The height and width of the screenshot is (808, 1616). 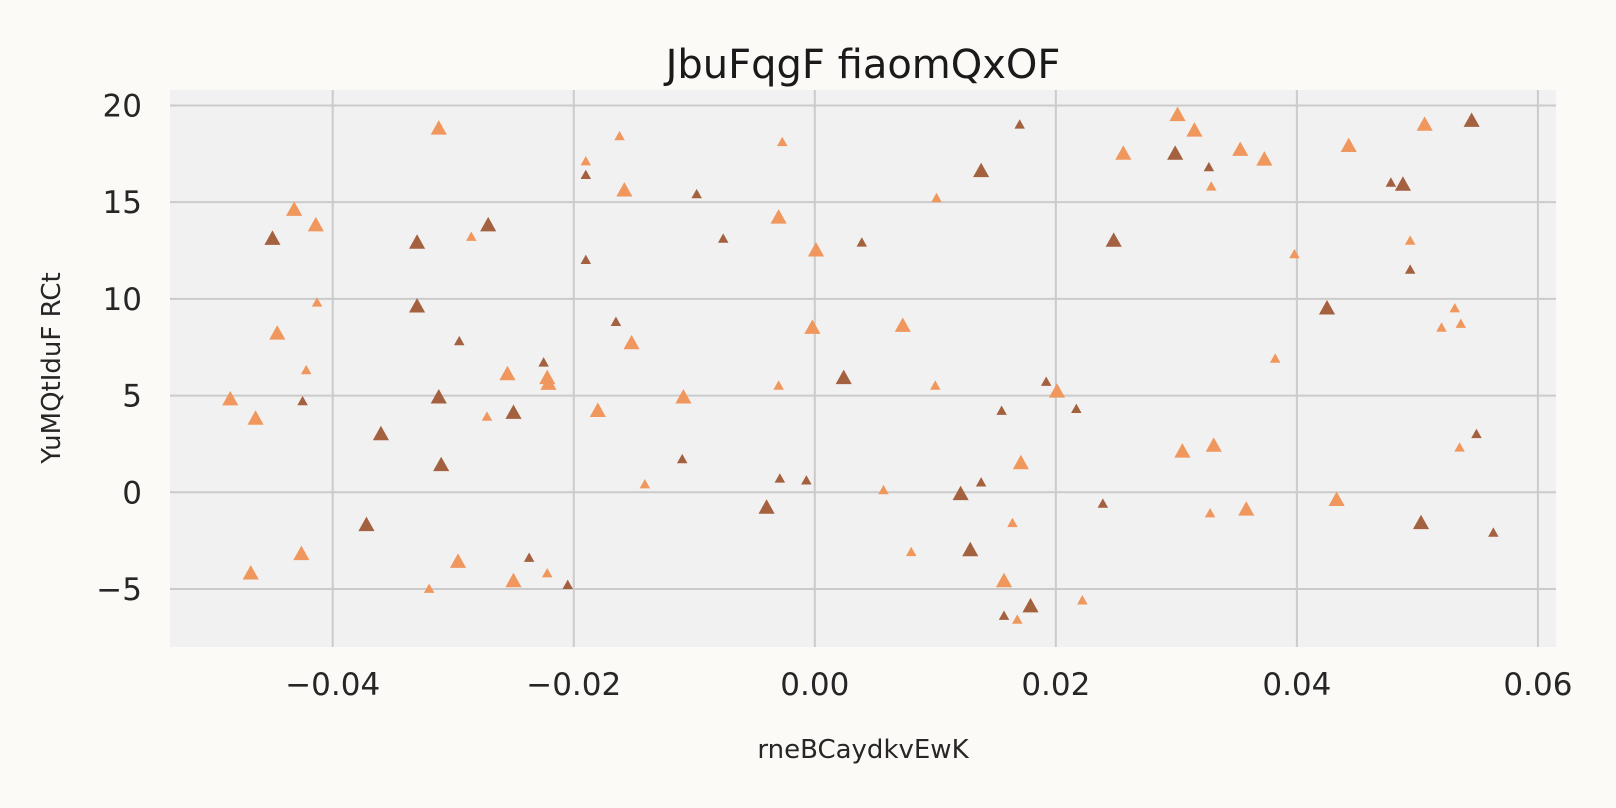 What do you see at coordinates (52, 368) in the screenshot?
I see `y-axis-label: YuMQtIduF RCt` at bounding box center [52, 368].